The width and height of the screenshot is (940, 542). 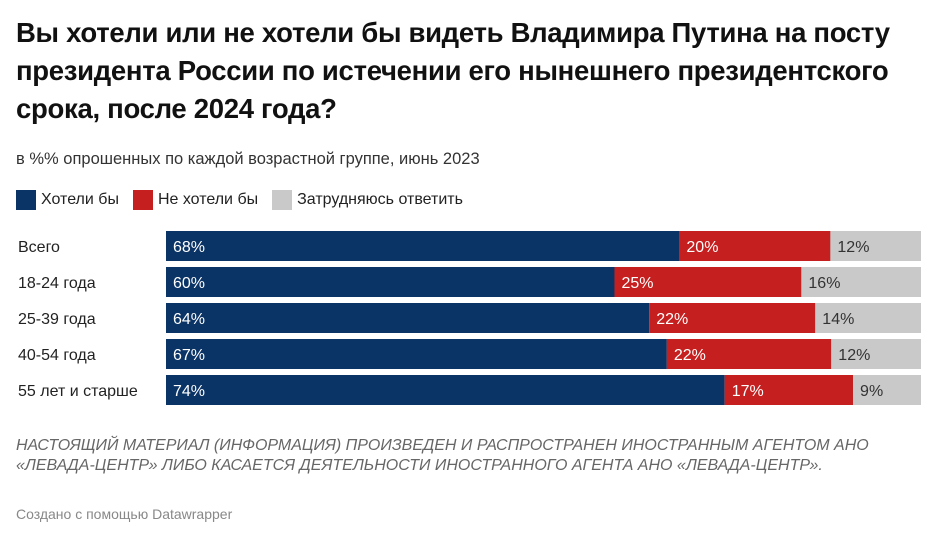 What do you see at coordinates (871, 391) in the screenshot?
I see `data-label: 9%` at bounding box center [871, 391].